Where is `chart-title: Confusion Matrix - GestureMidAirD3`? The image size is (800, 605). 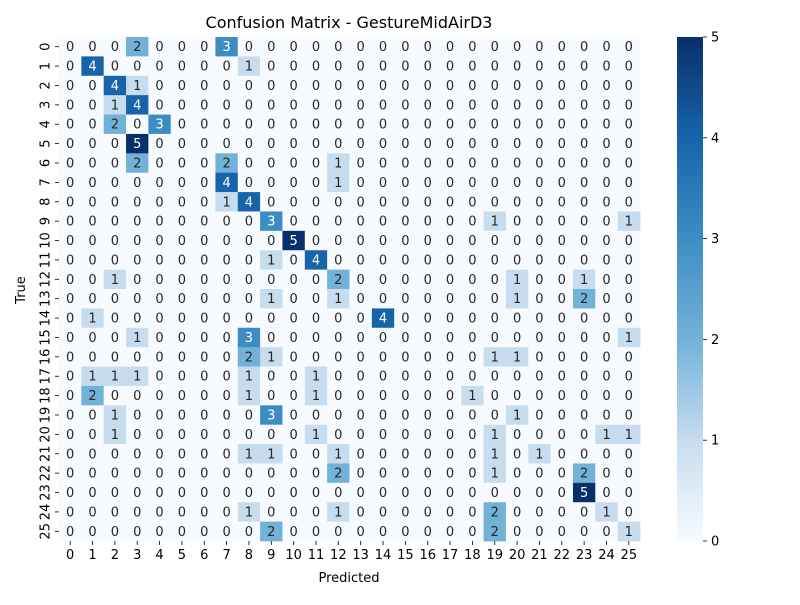 chart-title: Confusion Matrix - GestureMidAirD3 is located at coordinates (349, 22).